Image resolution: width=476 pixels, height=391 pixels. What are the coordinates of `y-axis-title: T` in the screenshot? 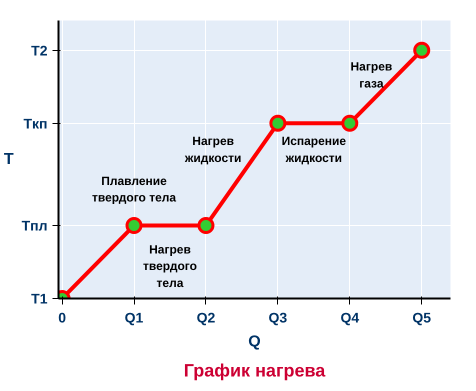 It's located at (9, 159).